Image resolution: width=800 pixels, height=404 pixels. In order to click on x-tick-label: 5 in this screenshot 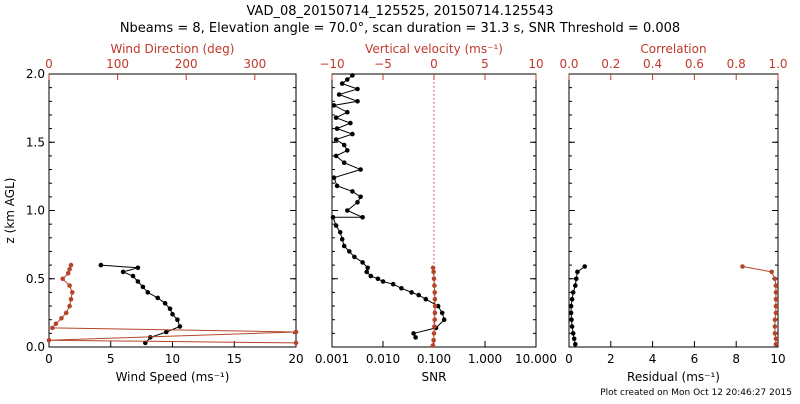, I will do `click(111, 359)`.